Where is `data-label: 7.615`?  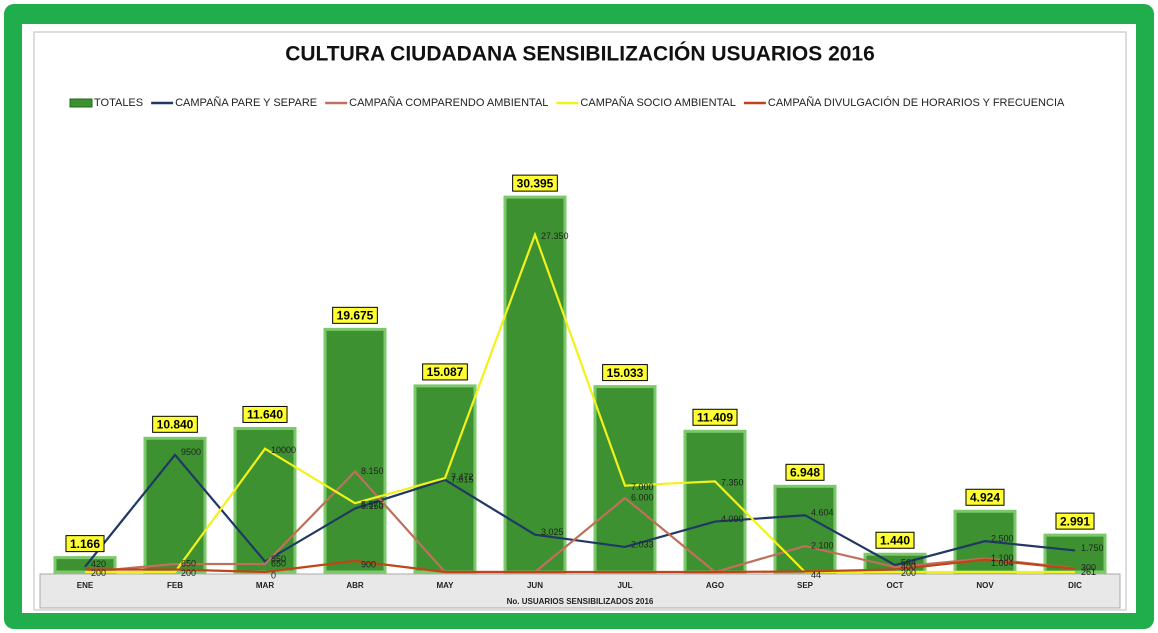
data-label: 7.615 is located at coordinates (462, 479).